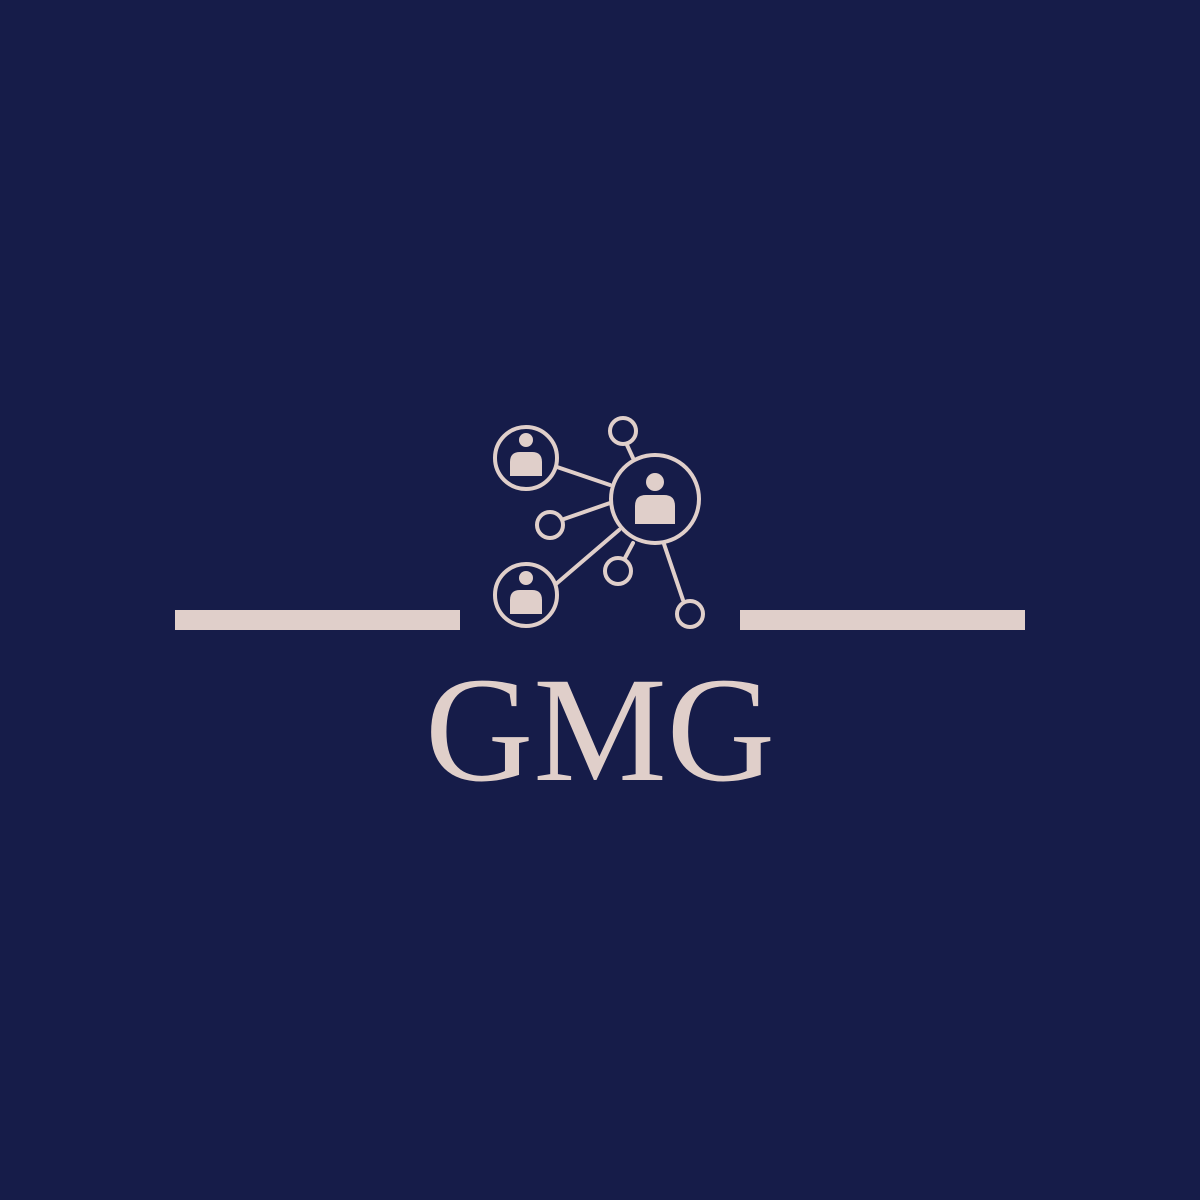  What do you see at coordinates (317, 620) in the screenshot?
I see `divider-left` at bounding box center [317, 620].